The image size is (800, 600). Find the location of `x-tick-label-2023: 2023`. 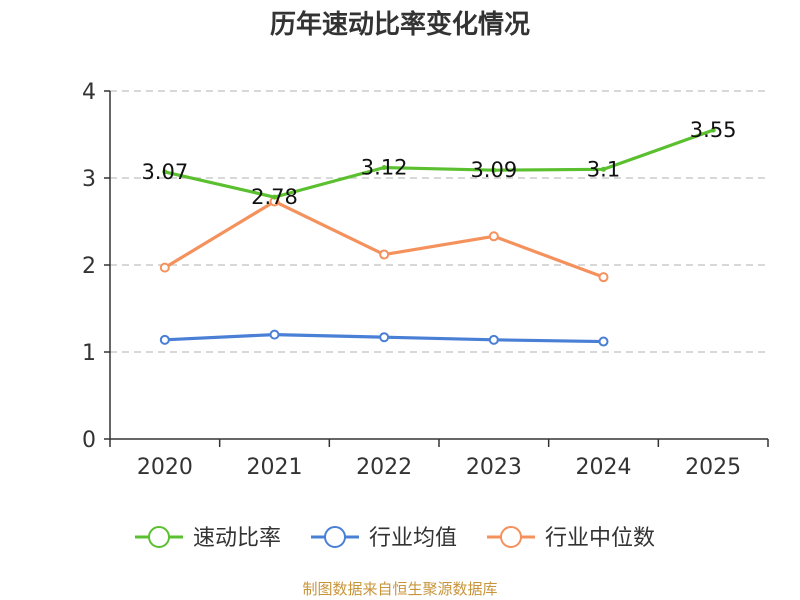

x-tick-label-2023: 2023 is located at coordinates (494, 467).